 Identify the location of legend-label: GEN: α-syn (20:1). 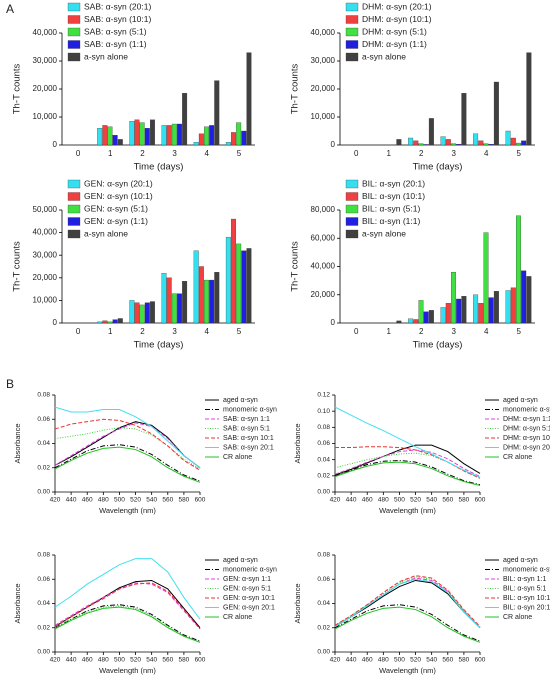
(118, 183).